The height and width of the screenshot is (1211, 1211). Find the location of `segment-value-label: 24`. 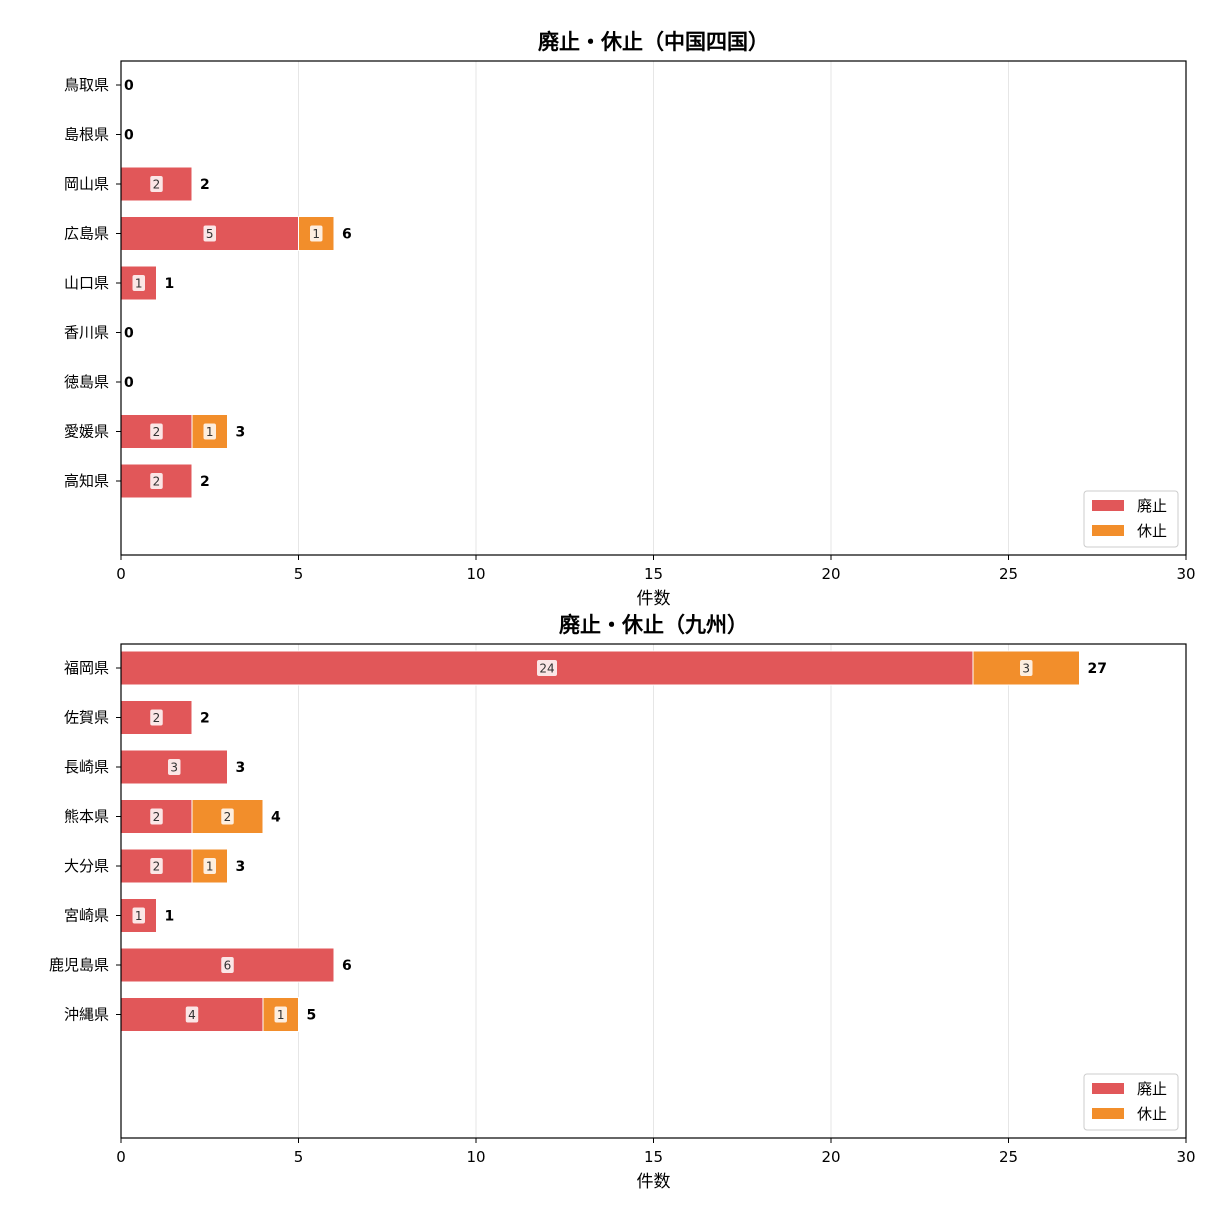

segment-value-label: 24 is located at coordinates (546, 669).